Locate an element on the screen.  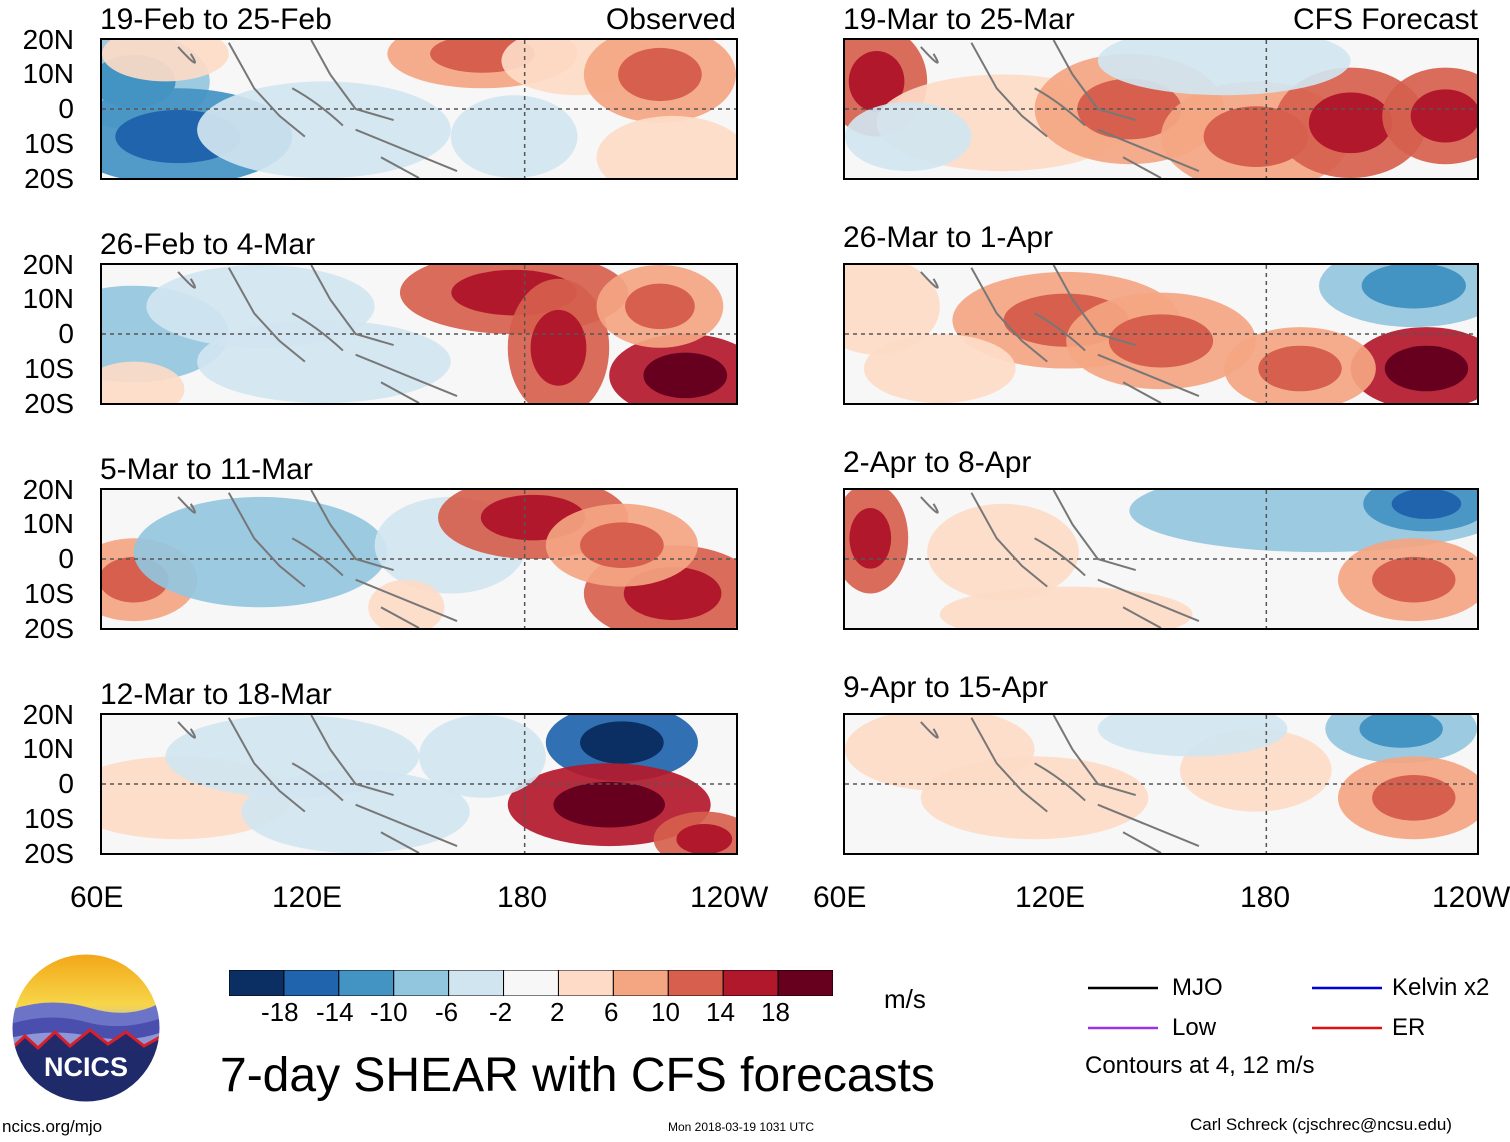
lat-tick-10s-2: 10S is located at coordinates (49, 368).